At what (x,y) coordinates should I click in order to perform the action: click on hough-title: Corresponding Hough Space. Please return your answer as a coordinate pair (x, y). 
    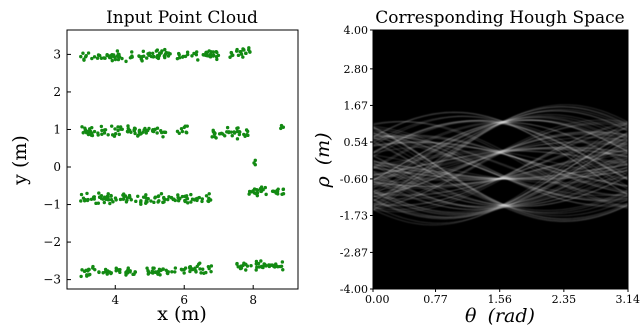
    Looking at the image, I should click on (499, 18).